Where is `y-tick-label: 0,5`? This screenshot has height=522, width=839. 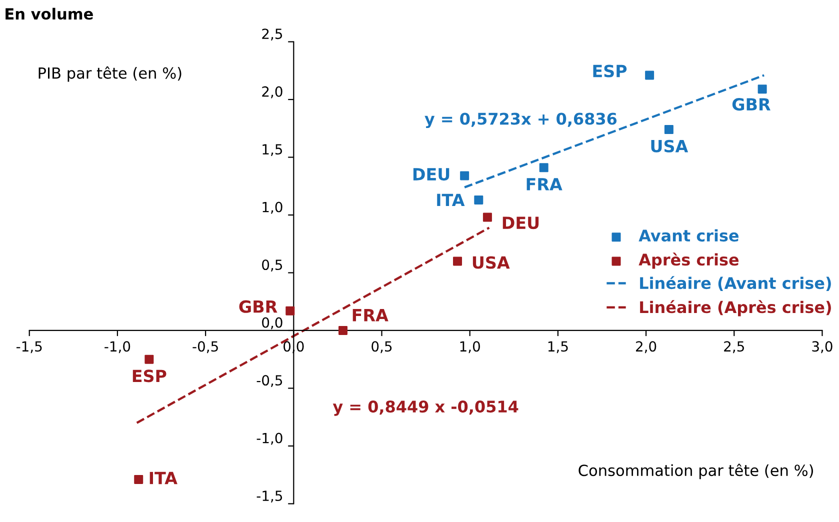
y-tick-label: 0,5 is located at coordinates (272, 266).